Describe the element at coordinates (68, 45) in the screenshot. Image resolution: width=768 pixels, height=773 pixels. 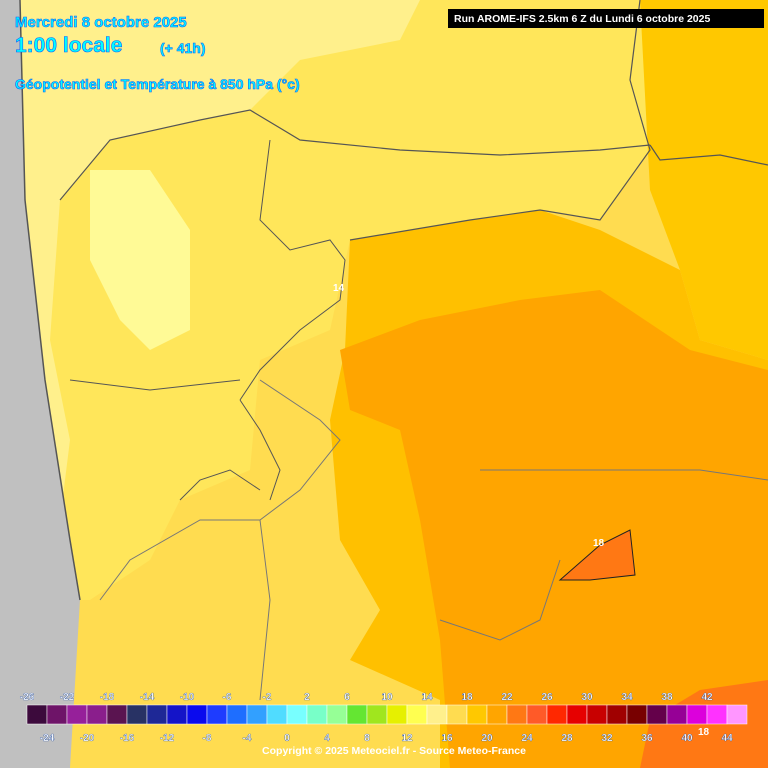
I see `time: 1:00 locale` at that location.